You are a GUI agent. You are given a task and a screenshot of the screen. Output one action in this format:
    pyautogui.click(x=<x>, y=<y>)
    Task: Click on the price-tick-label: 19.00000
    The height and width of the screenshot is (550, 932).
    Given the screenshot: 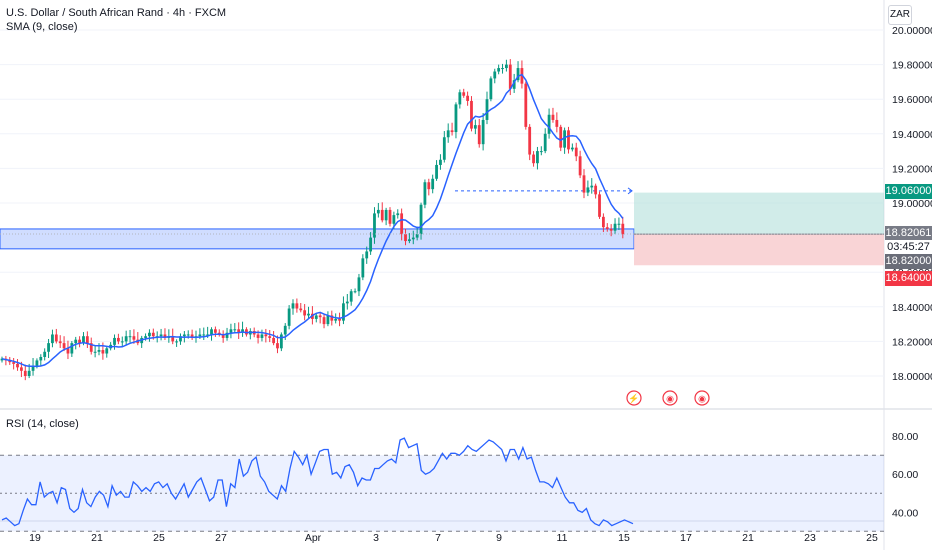 What is the action you would take?
    pyautogui.click(x=912, y=204)
    